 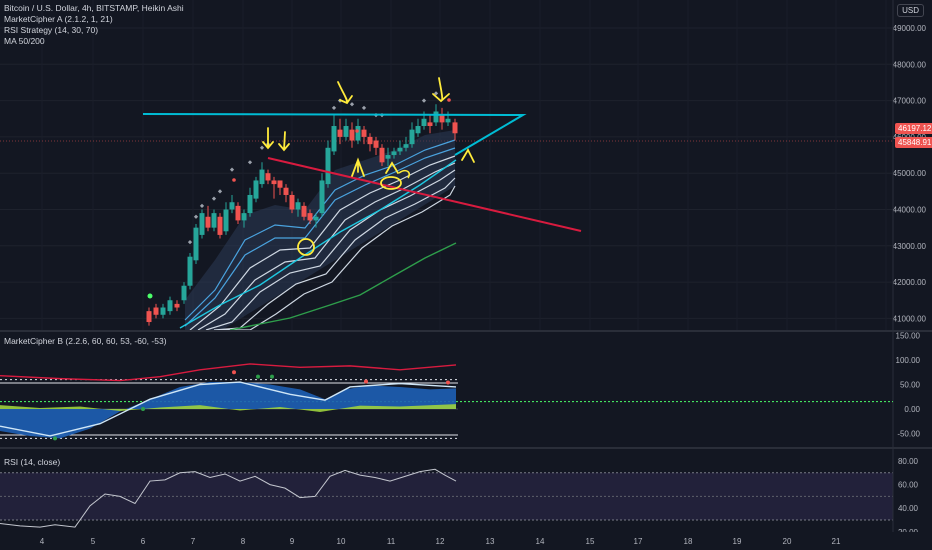 I want to click on rsi-legend: RSI (14, close), so click(x=32, y=462).